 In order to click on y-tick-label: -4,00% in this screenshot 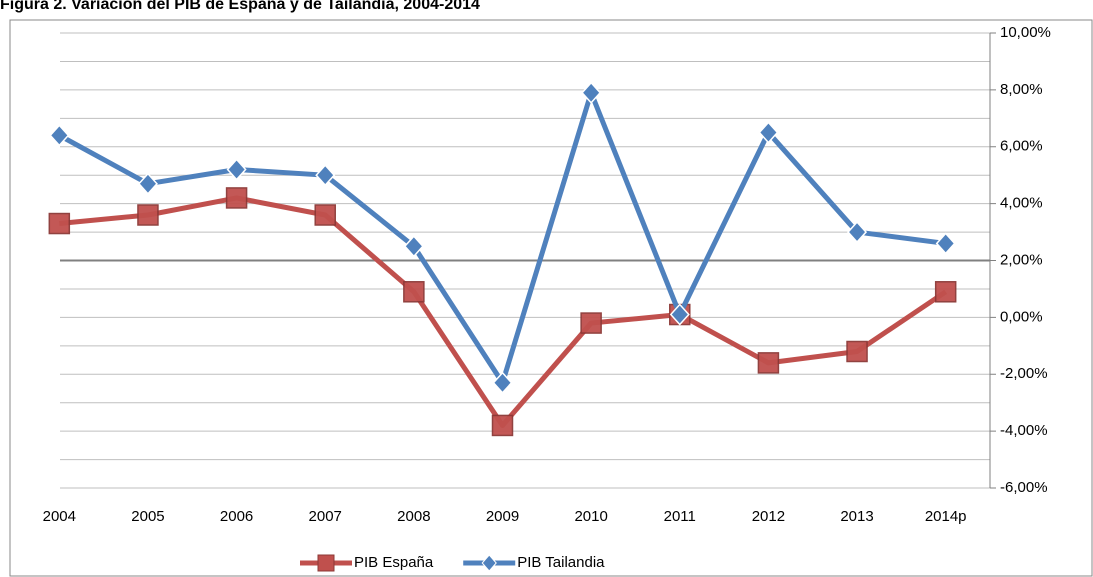, I will do `click(1024, 430)`.